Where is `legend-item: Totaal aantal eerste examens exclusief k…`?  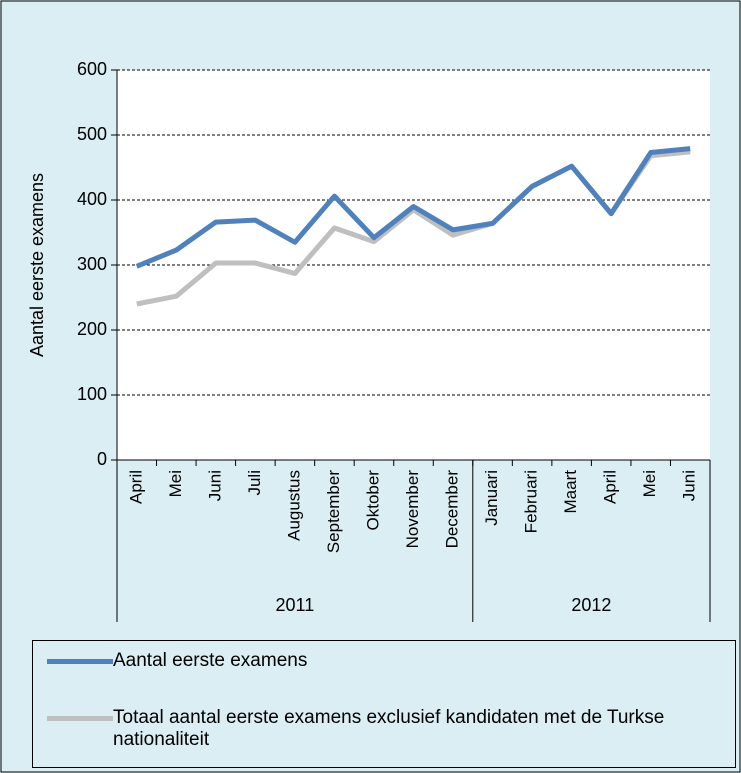
legend-item: Totaal aantal eerste examens exclusief k… is located at coordinates (383, 729).